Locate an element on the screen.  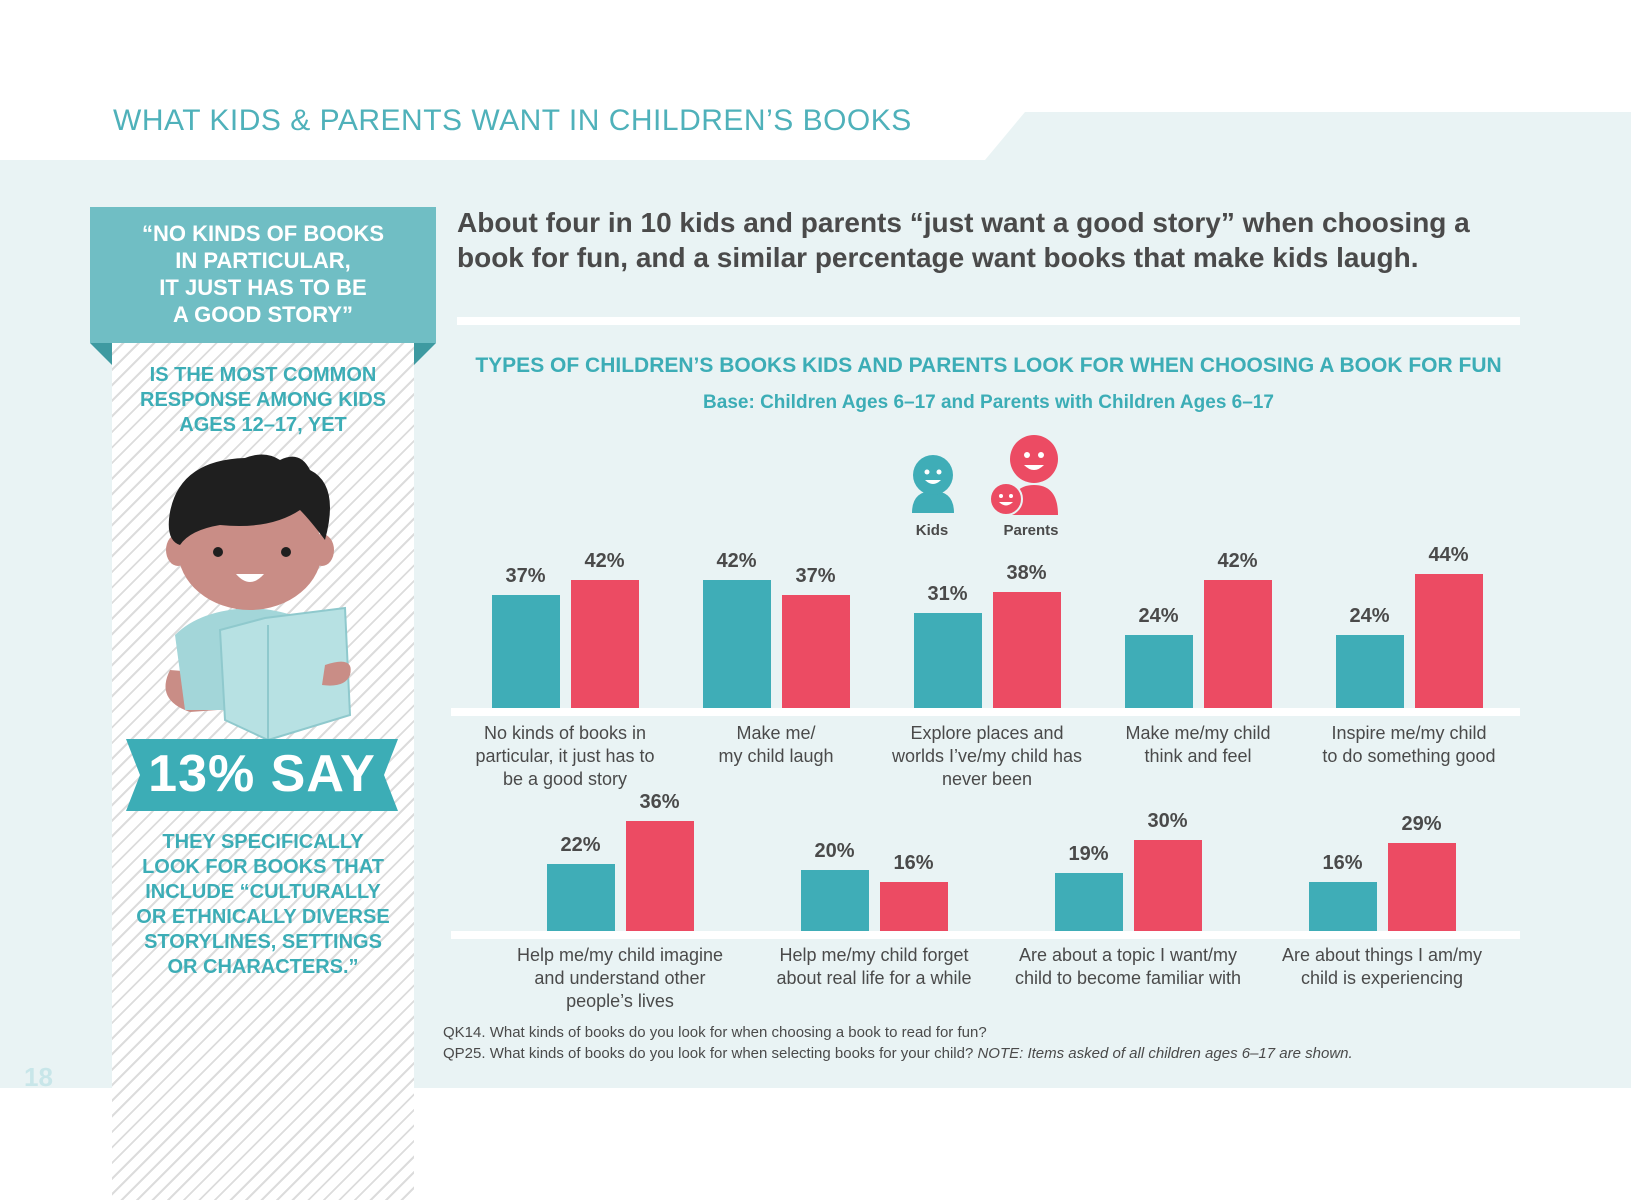
stat-banner-shape is located at coordinates (262, 775).